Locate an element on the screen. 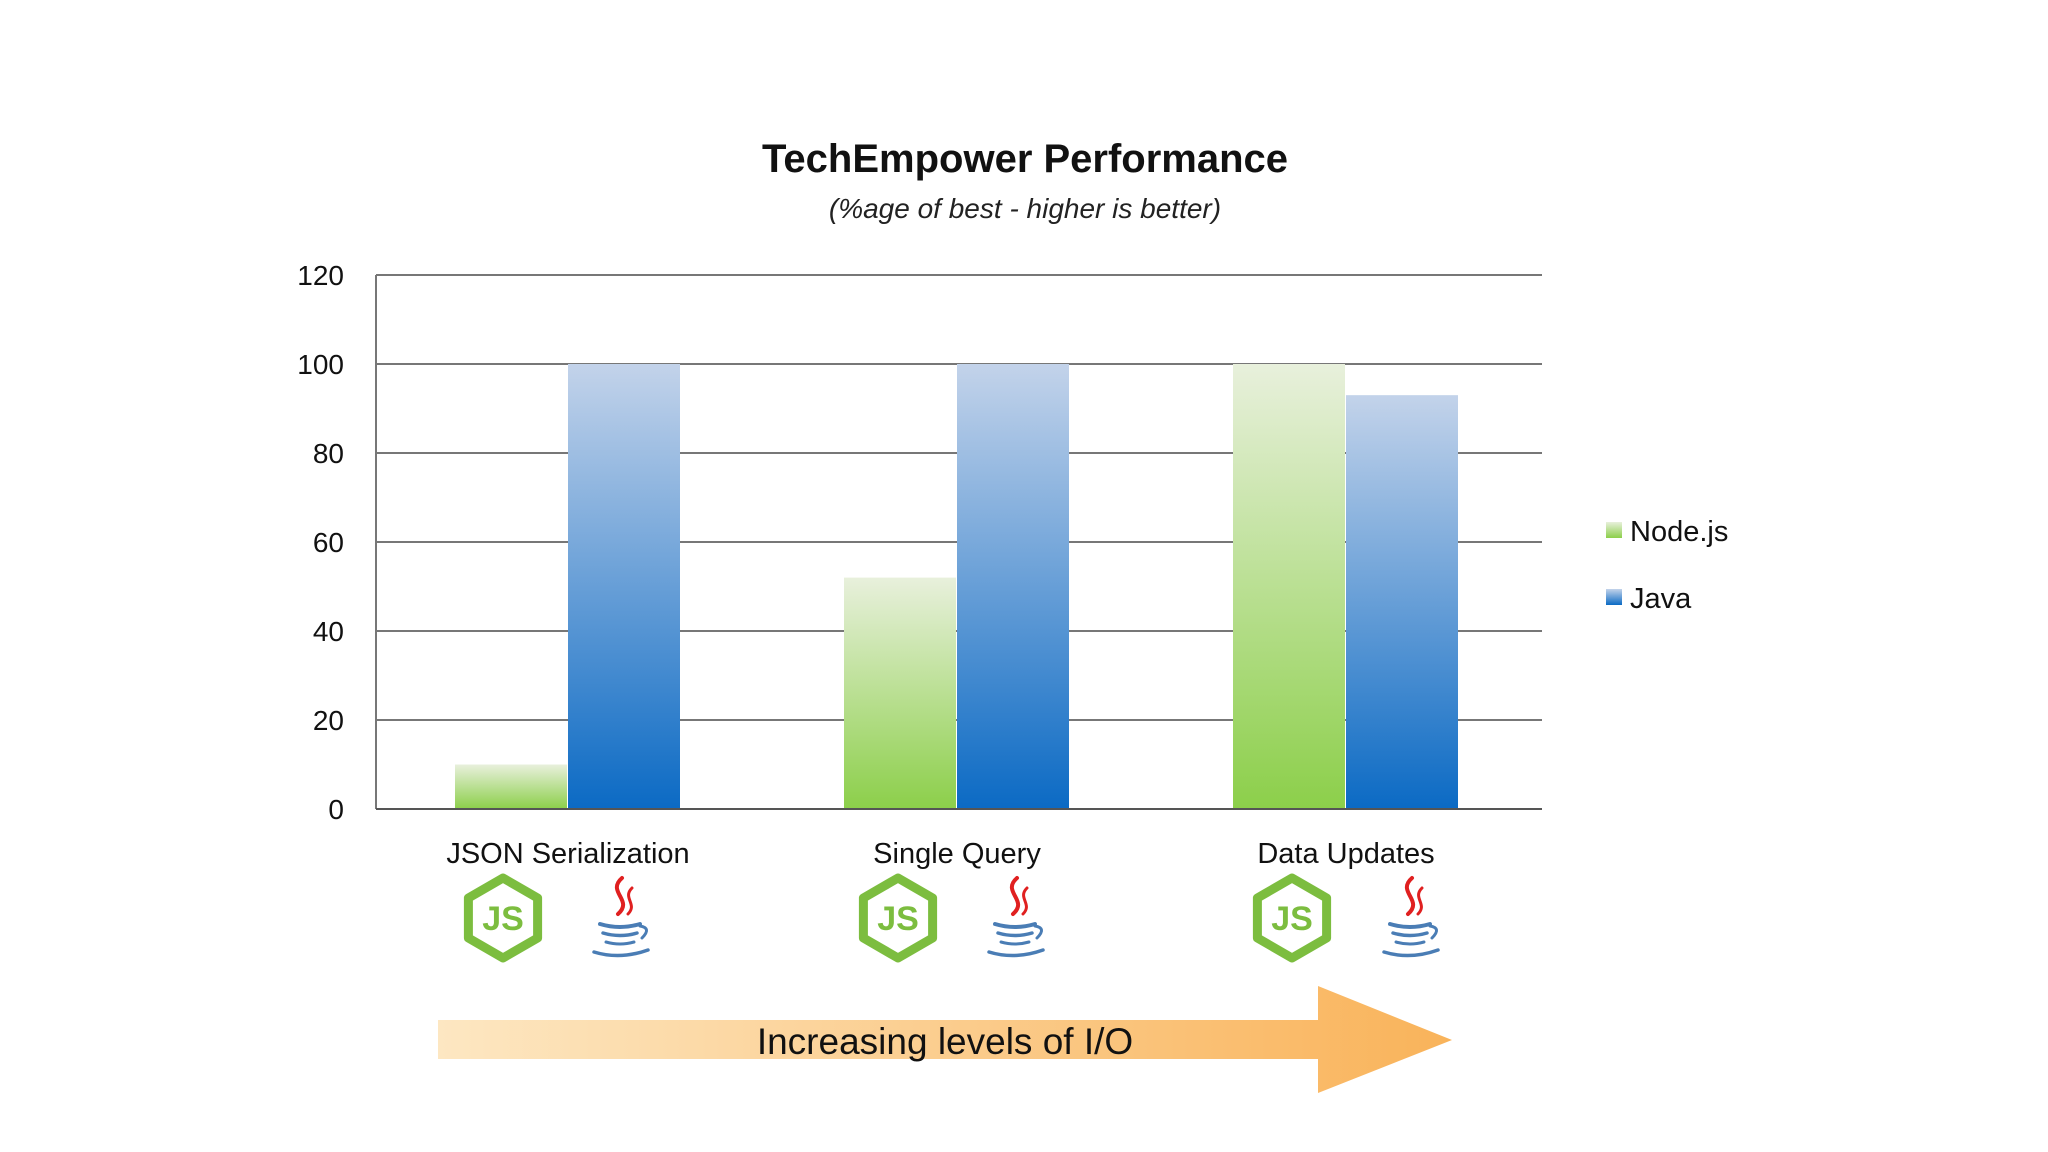 The width and height of the screenshot is (2048, 1152). y-tick-label: 120 is located at coordinates (320, 275).